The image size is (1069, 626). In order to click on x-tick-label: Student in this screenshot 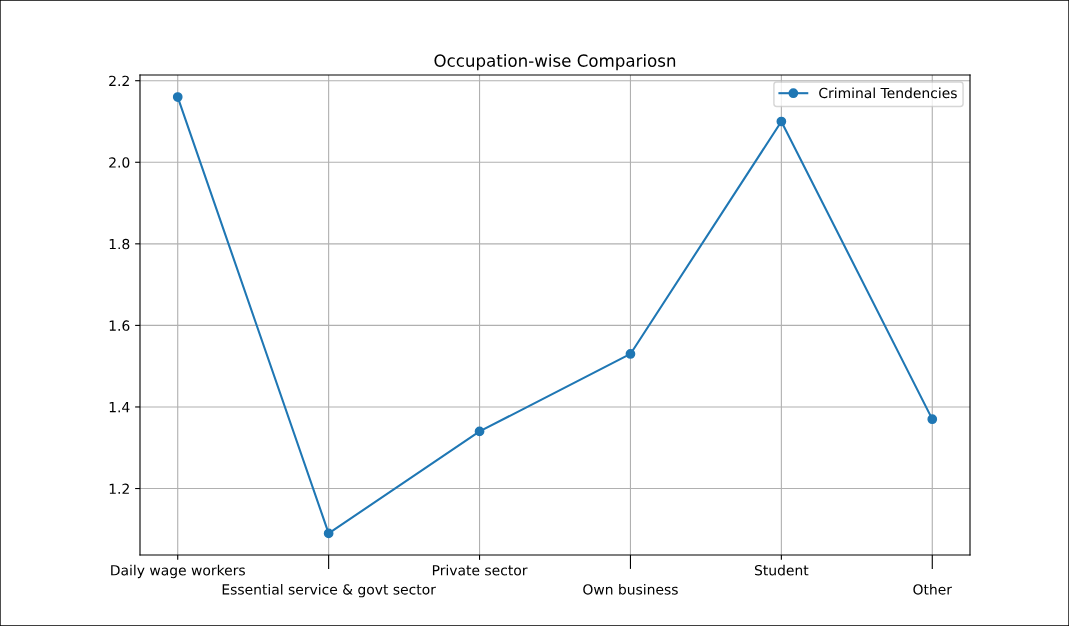, I will do `click(781, 570)`.